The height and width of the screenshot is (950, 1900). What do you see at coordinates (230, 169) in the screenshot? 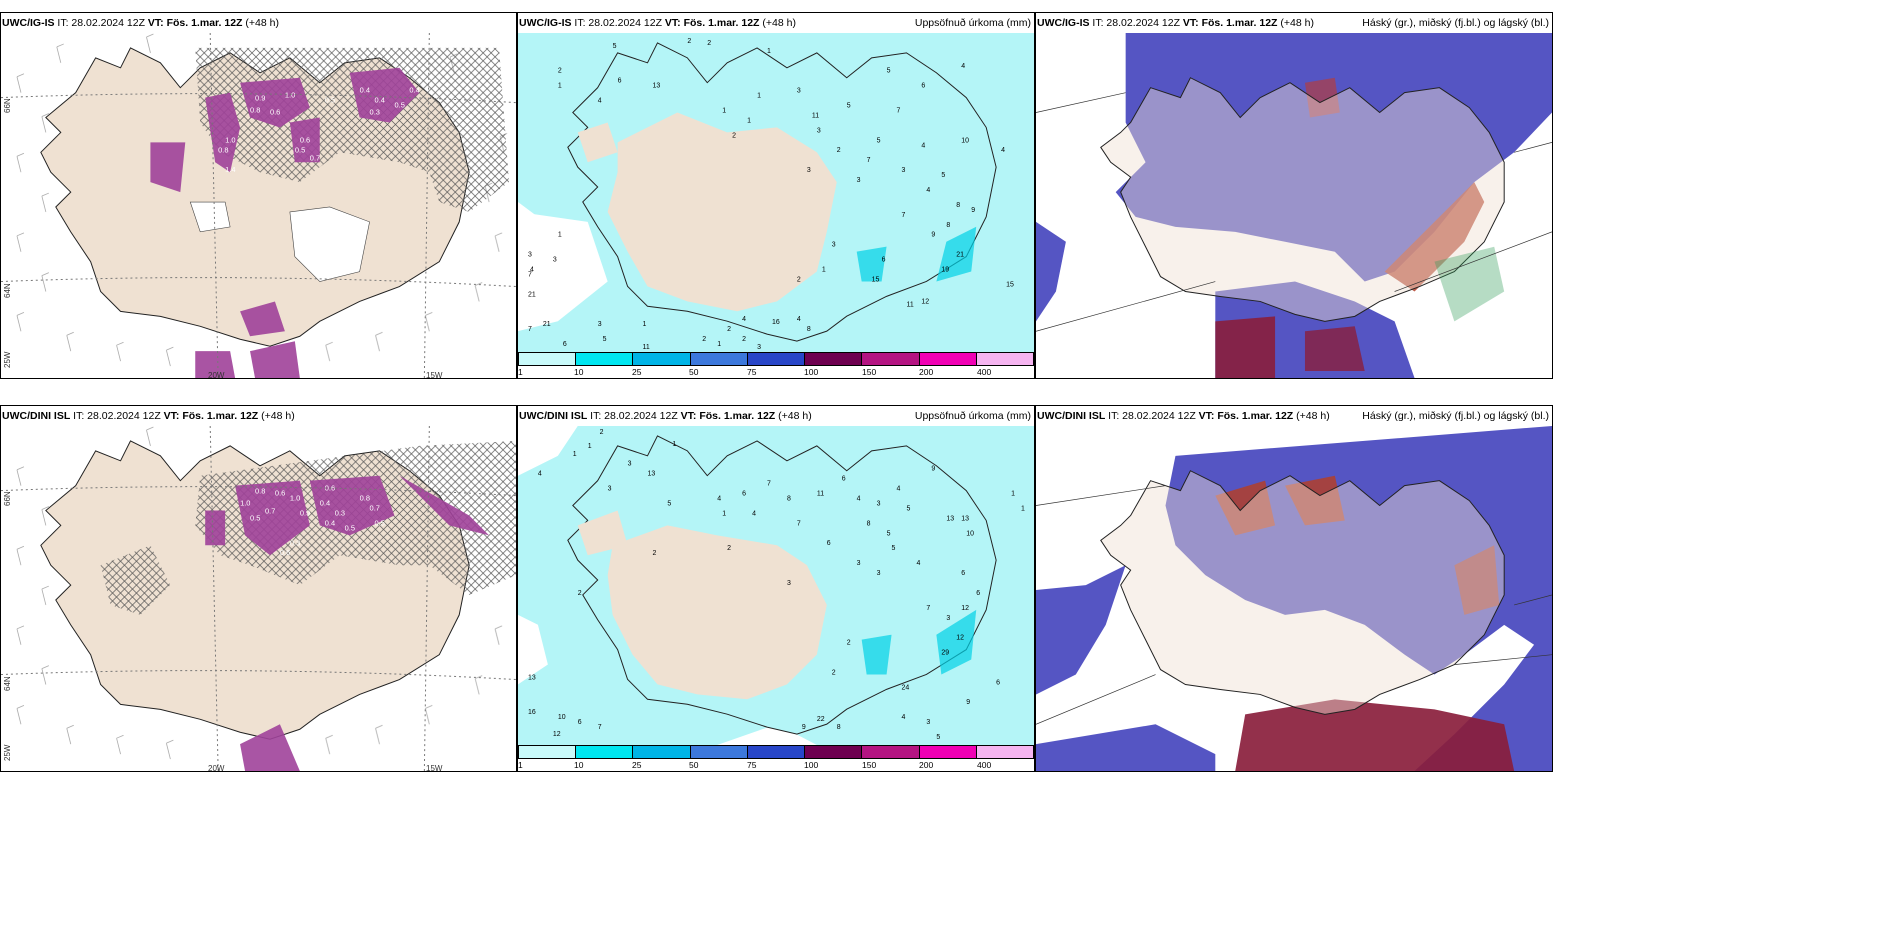
I see `svg-text: 1.4` at bounding box center [230, 169].